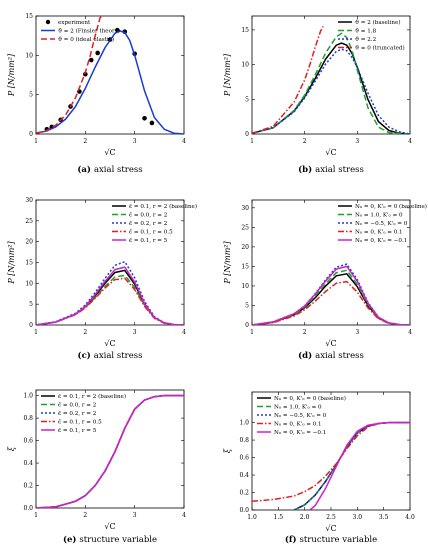  Describe the element at coordinates (305, 517) in the screenshot. I see `x-tick-label: 2.0` at that location.